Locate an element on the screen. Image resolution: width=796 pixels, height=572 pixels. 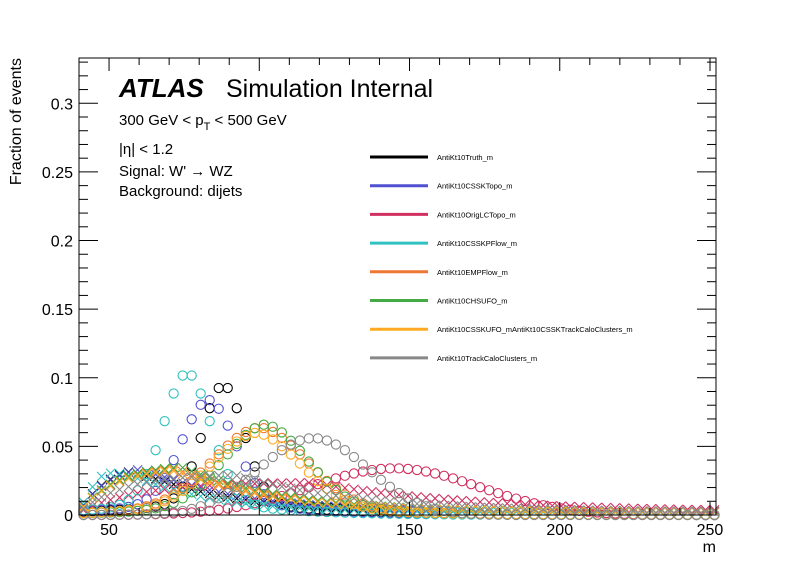
y-tick-label: 0.1 is located at coordinates (62, 379).